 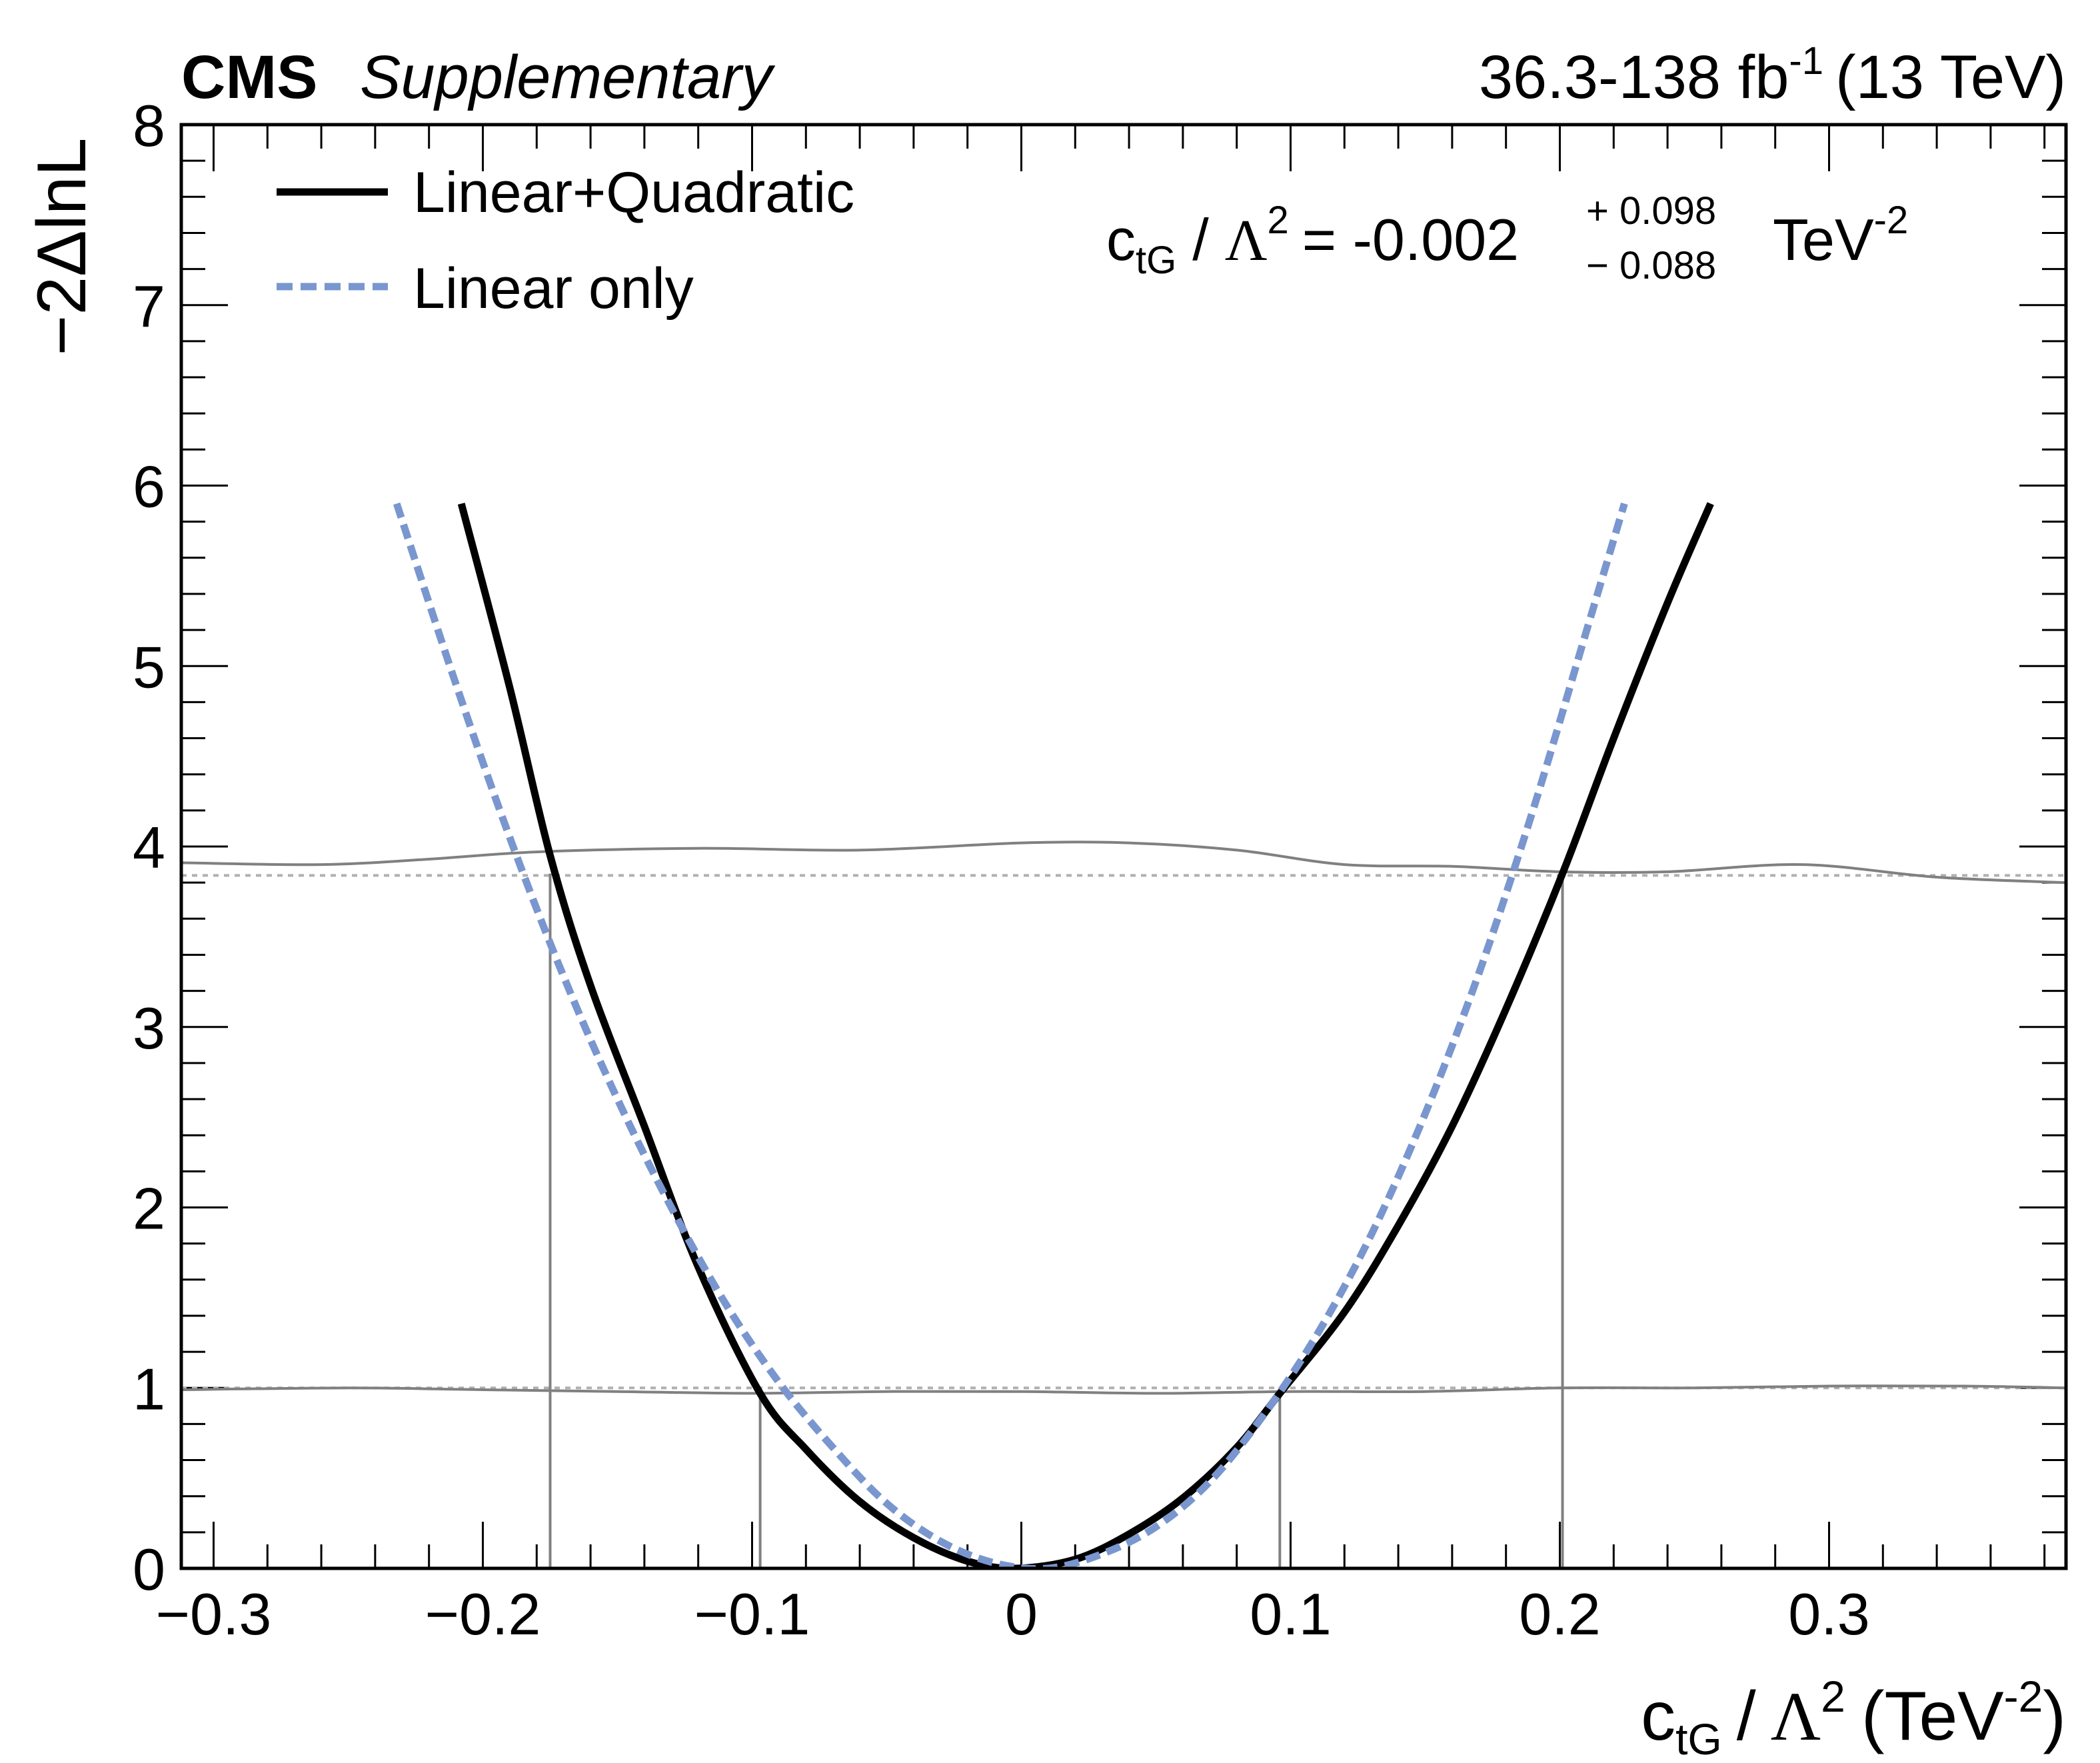 What do you see at coordinates (149, 1028) in the screenshot?
I see `y-tick-label: 3` at bounding box center [149, 1028].